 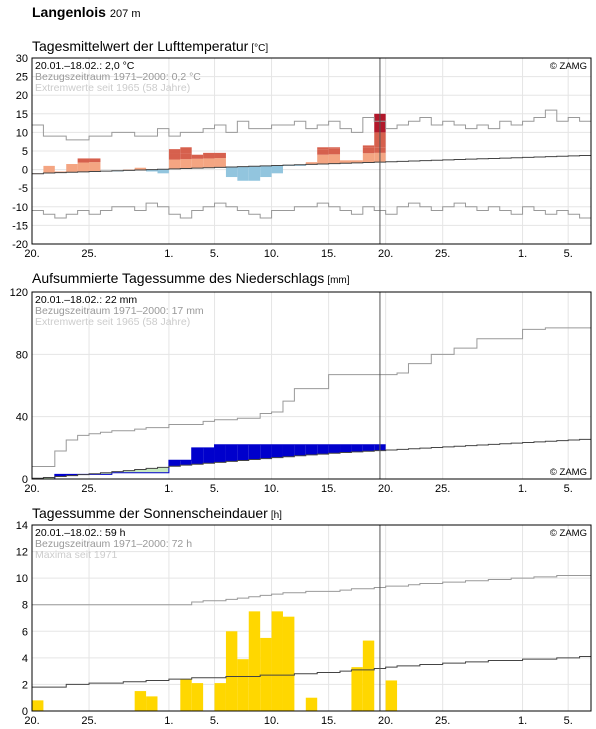 I want to click on y-tick-label: -5, so click(x=23, y=189).